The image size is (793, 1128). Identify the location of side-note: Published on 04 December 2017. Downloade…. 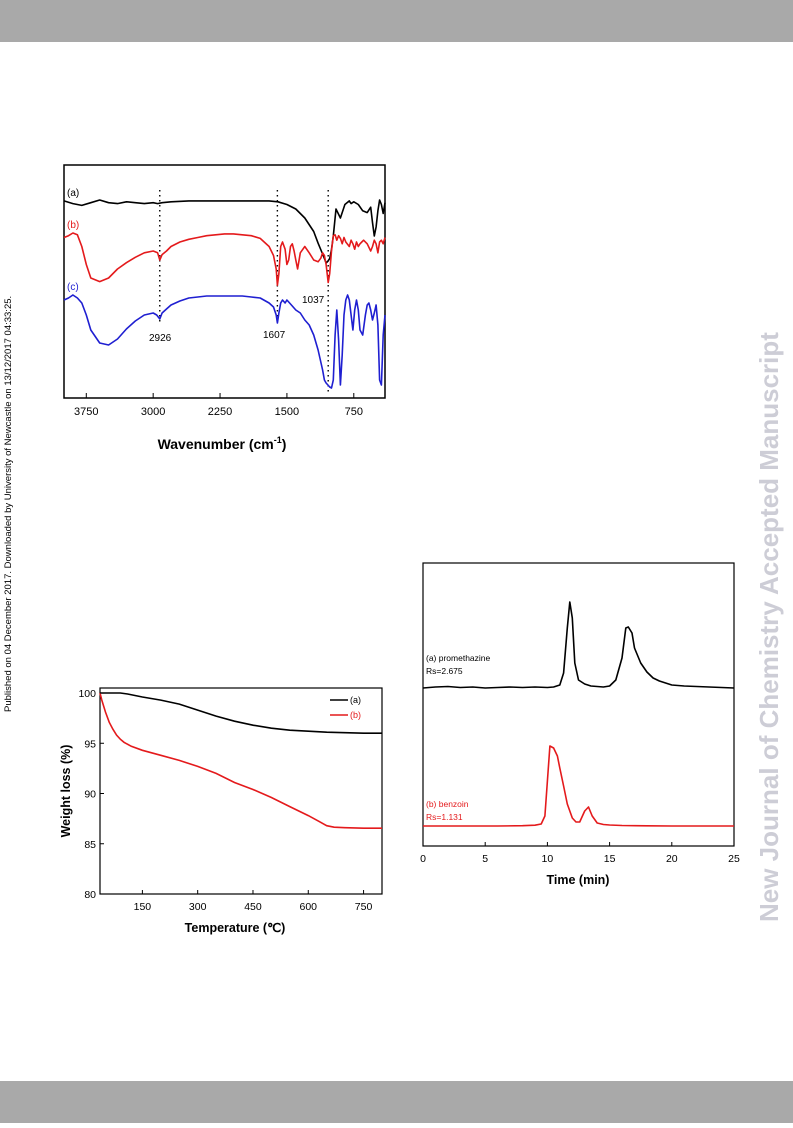
(9, 561).